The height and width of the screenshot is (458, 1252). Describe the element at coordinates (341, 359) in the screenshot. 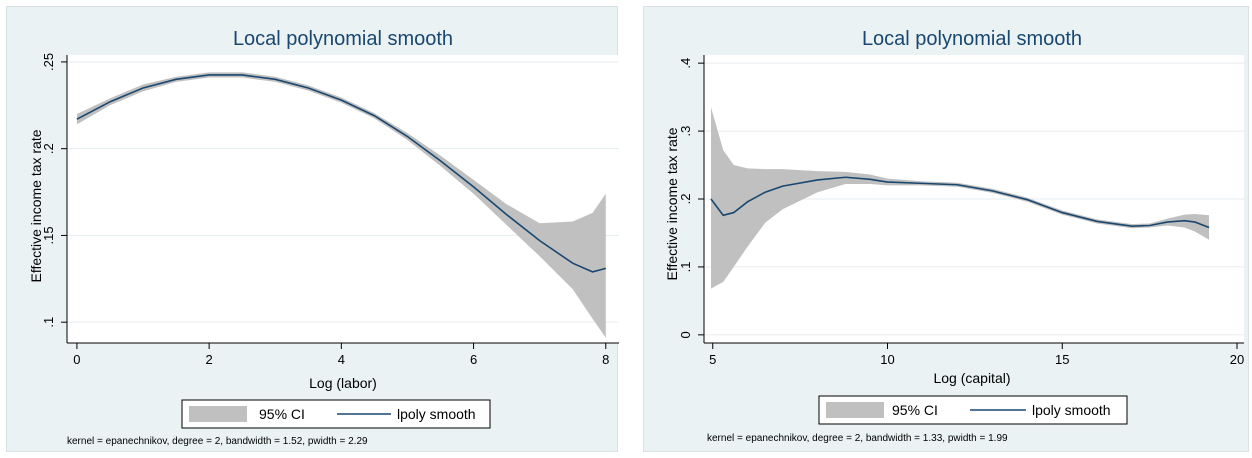

I see `x-tick-label: 4` at that location.